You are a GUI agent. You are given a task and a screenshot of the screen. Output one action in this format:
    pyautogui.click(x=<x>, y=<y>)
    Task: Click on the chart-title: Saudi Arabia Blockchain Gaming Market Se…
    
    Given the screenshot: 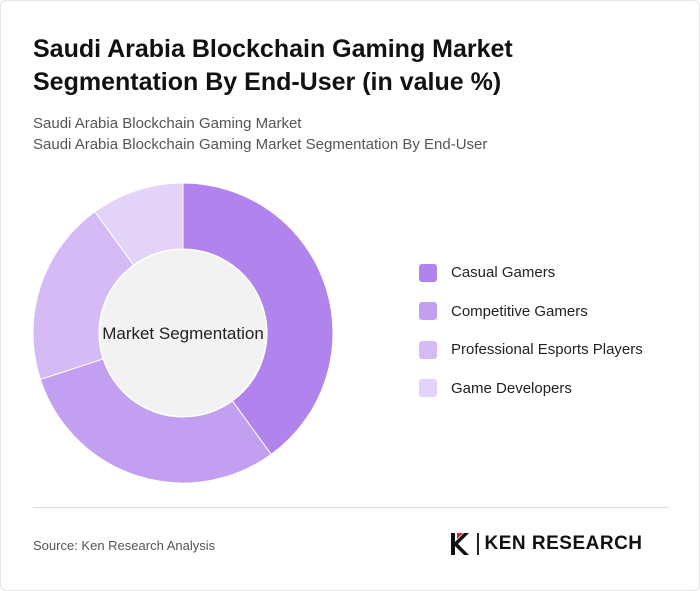 What is the action you would take?
    pyautogui.click(x=273, y=65)
    